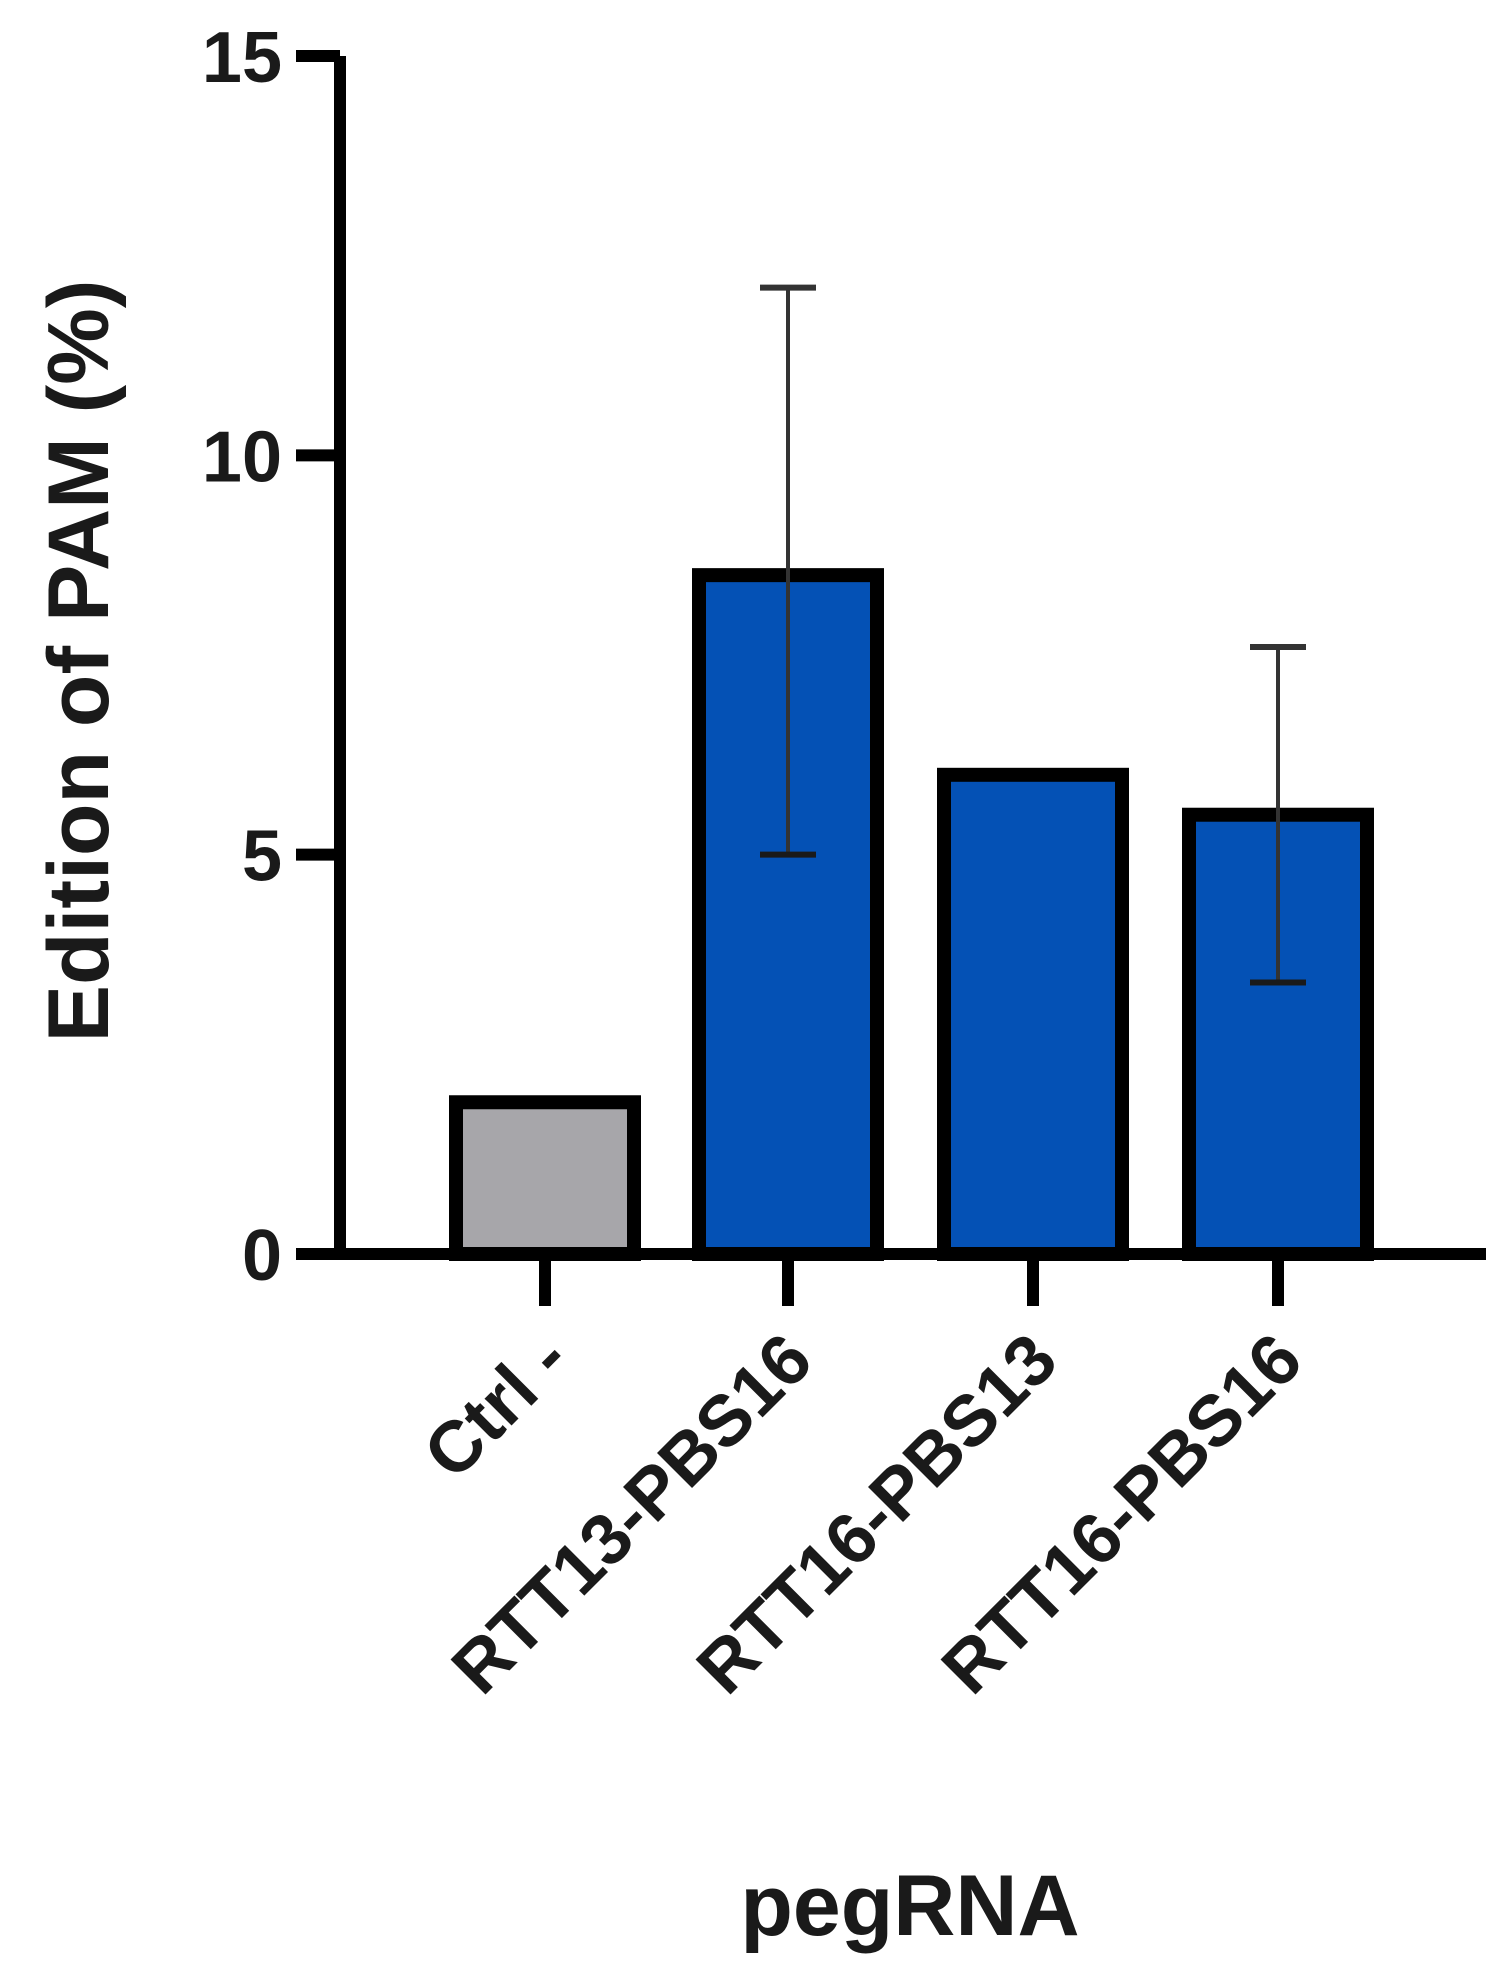 This screenshot has width=1506, height=1977. Describe the element at coordinates (1033, 635) in the screenshot. I see `error-bars` at that location.